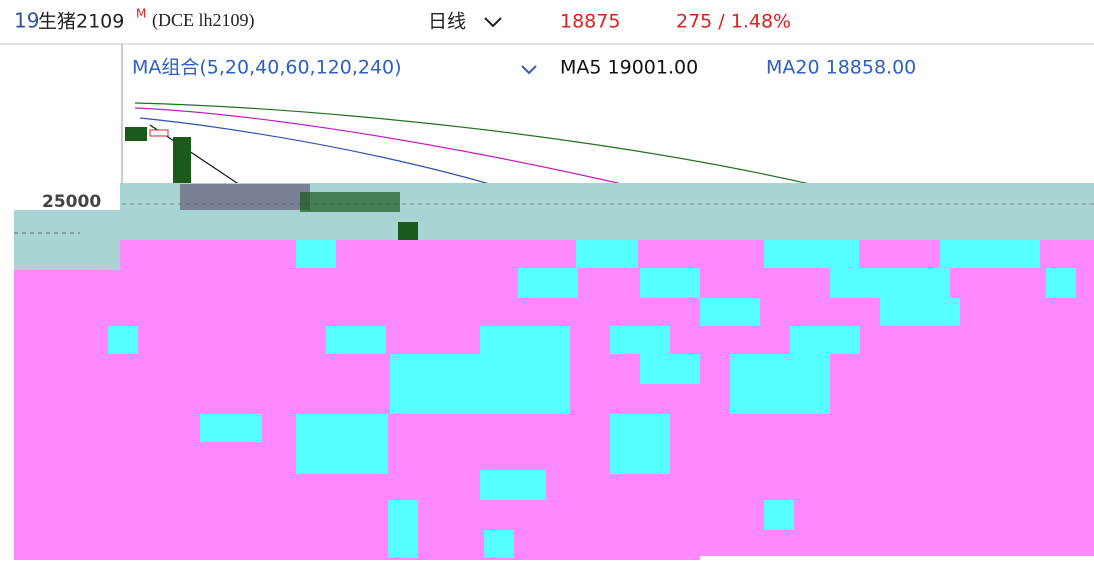 This screenshot has height=561, width=1094. What do you see at coordinates (81, 22) in the screenshot?
I see `symbol-name: 生猪2109` at bounding box center [81, 22].